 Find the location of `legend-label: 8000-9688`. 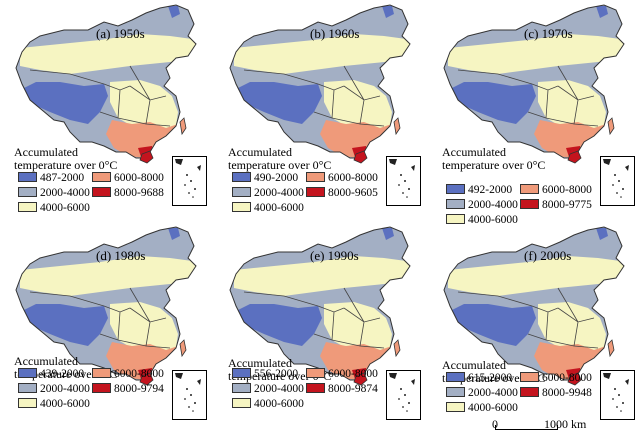

legend-label: 8000-9688 is located at coordinates (139, 193).